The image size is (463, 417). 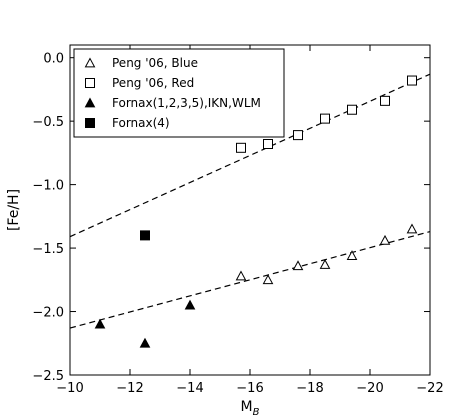 I want to click on x-tick-label: −12, so click(x=129, y=388).